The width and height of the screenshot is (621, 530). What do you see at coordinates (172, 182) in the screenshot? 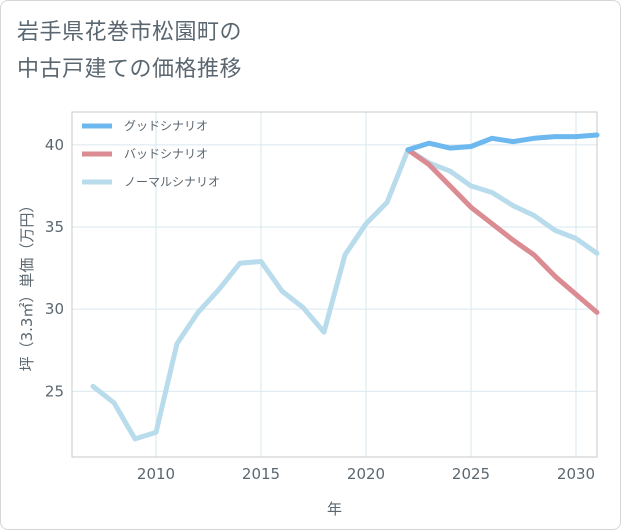
I see `legend-label-2: ノーマルシナリオ` at bounding box center [172, 182].